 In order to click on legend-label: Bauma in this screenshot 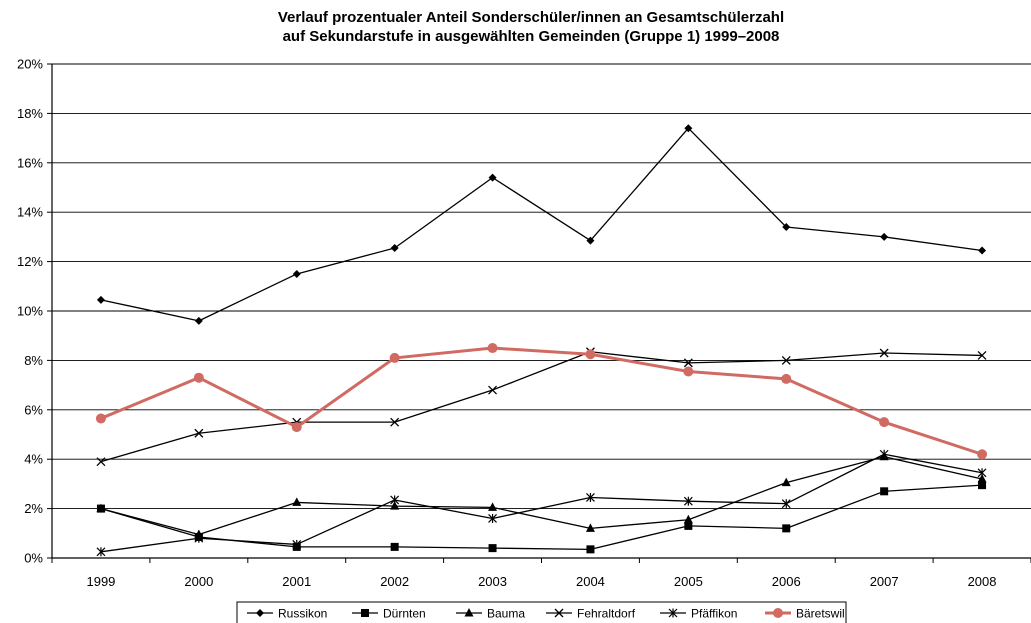, I will do `click(506, 614)`.